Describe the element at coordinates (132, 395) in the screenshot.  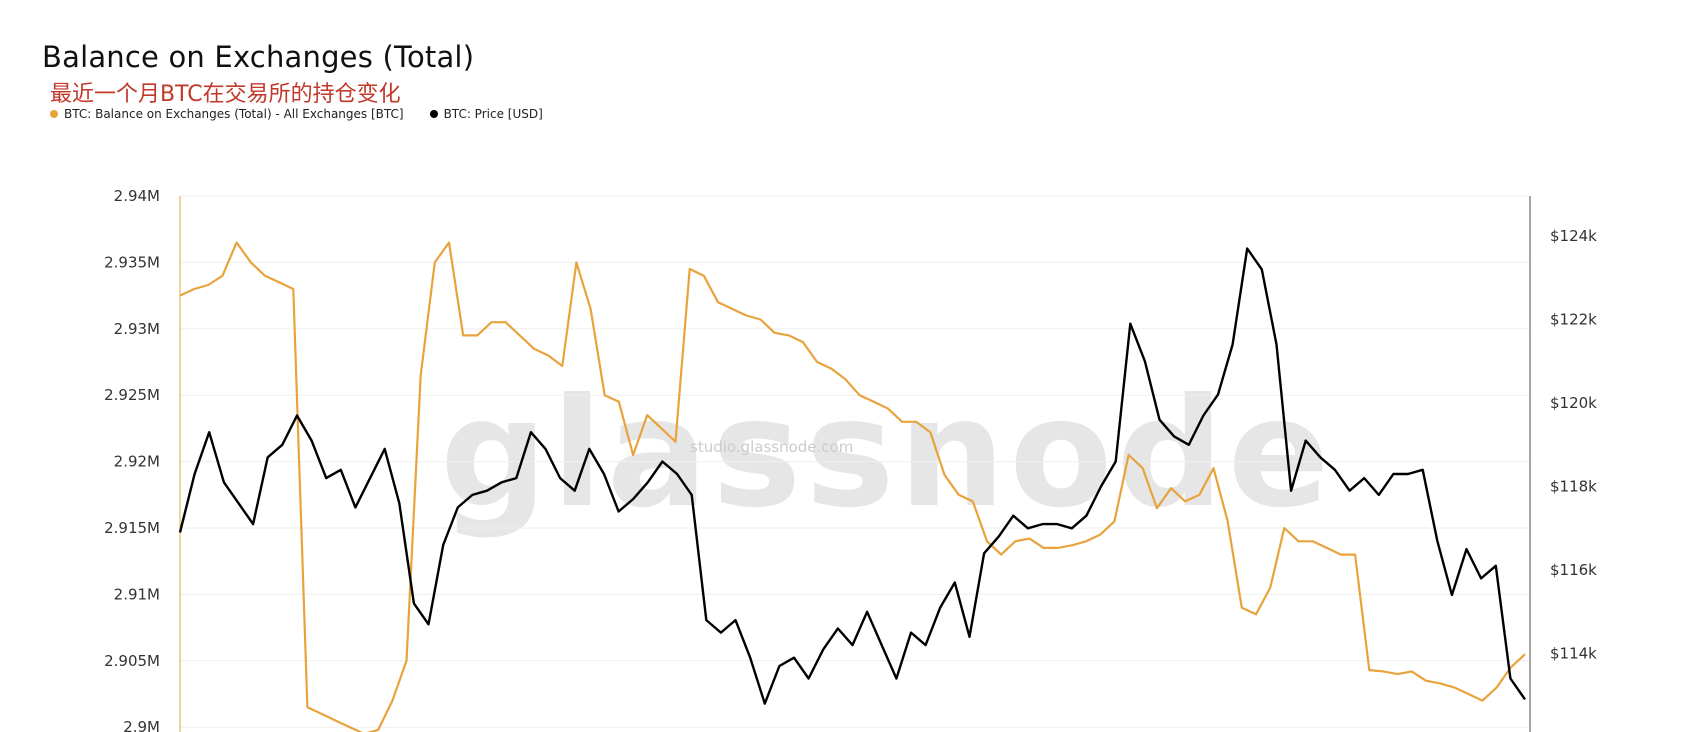
I see `left-tick-label: 2.925M` at that location.